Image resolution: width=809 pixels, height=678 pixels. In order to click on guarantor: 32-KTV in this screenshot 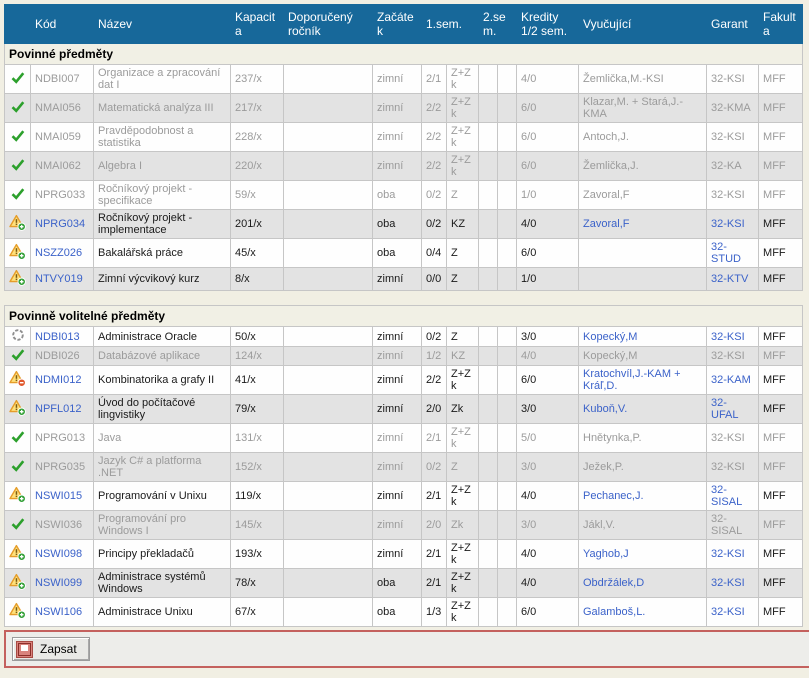, I will do `click(730, 279)`.